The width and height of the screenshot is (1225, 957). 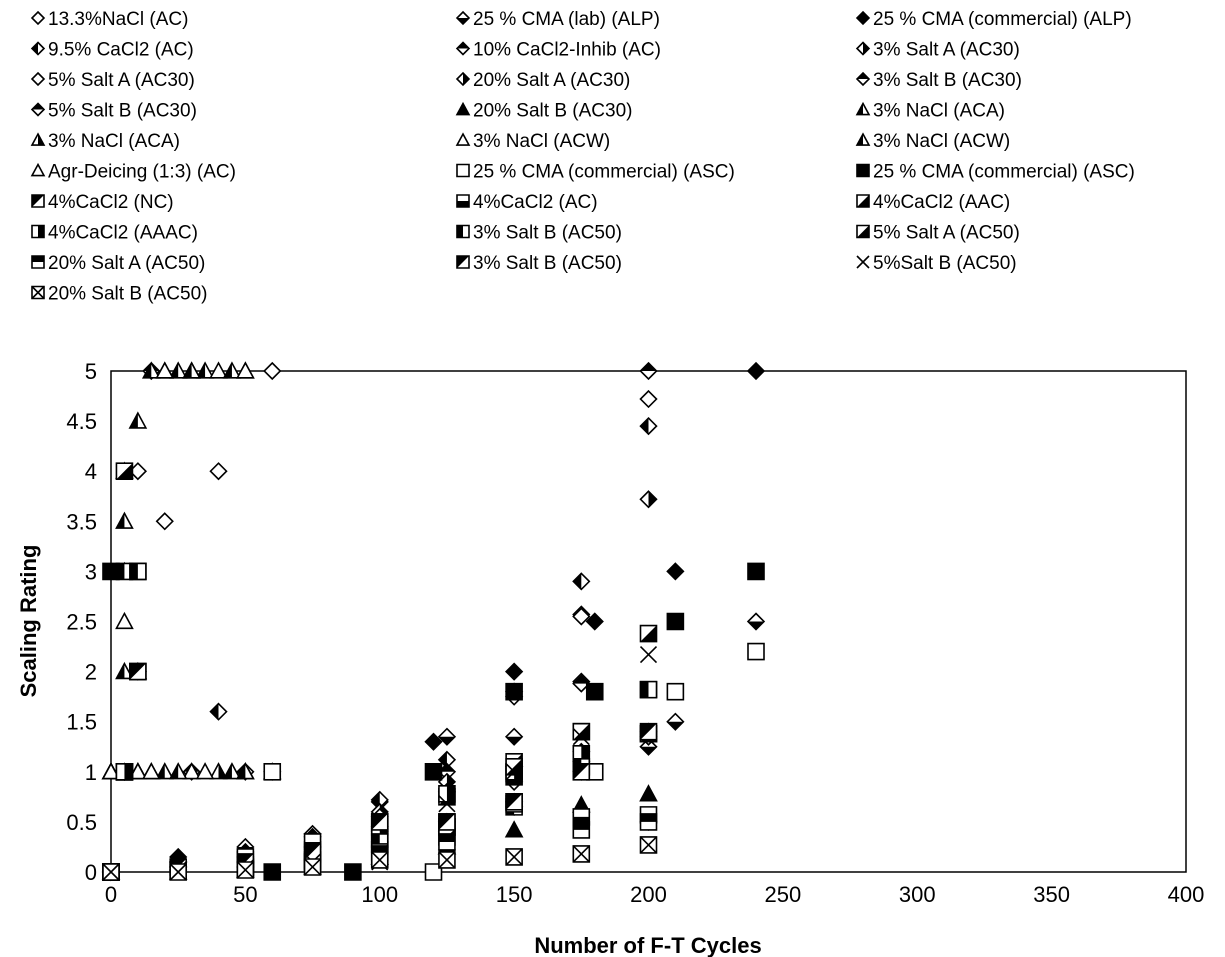 I want to click on legend-label: Agr-Deicing (1:3) (AC), so click(x=142, y=172).